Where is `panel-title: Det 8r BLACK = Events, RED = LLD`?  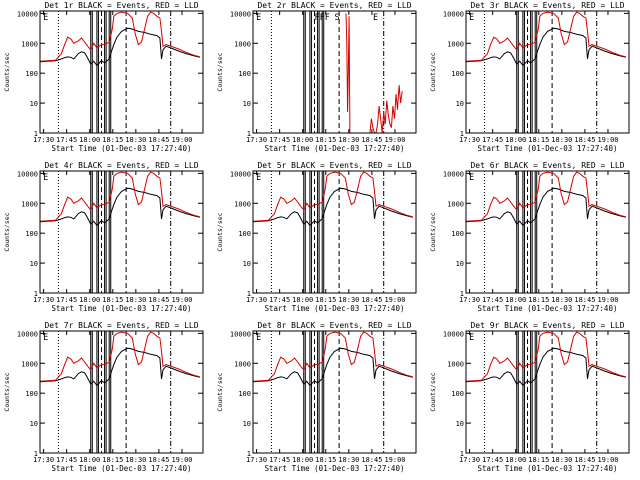 panel-title: Det 8r BLACK = Events, RED = LLD is located at coordinates (334, 325).